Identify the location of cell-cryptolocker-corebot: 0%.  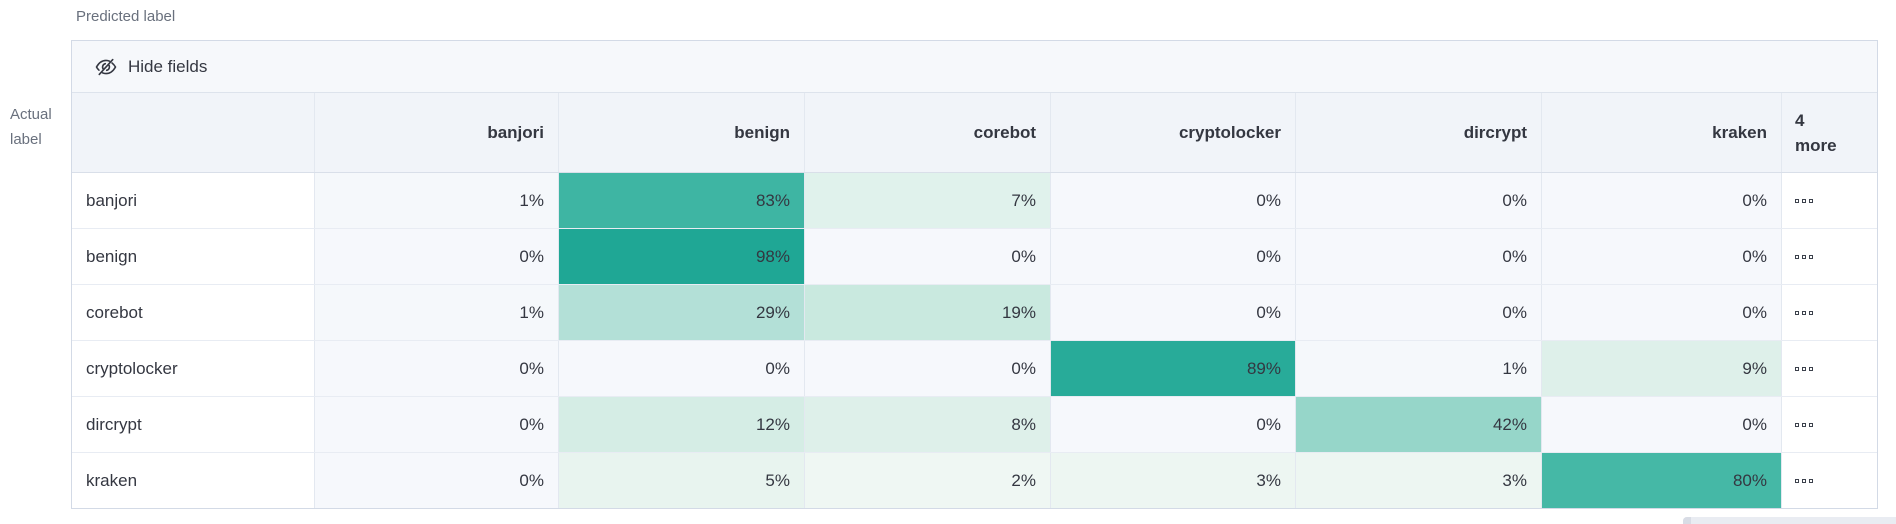
(928, 368).